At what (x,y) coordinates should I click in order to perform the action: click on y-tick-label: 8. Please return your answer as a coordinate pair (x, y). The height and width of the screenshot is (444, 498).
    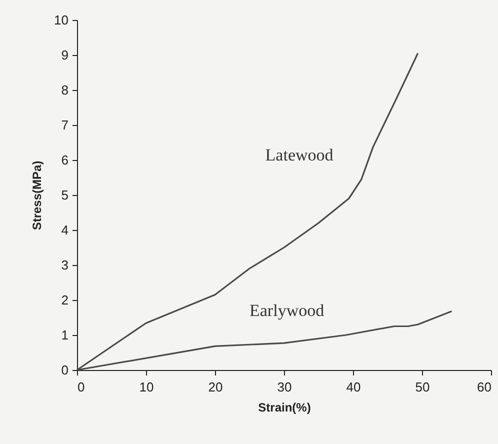
    Looking at the image, I should click on (64, 90).